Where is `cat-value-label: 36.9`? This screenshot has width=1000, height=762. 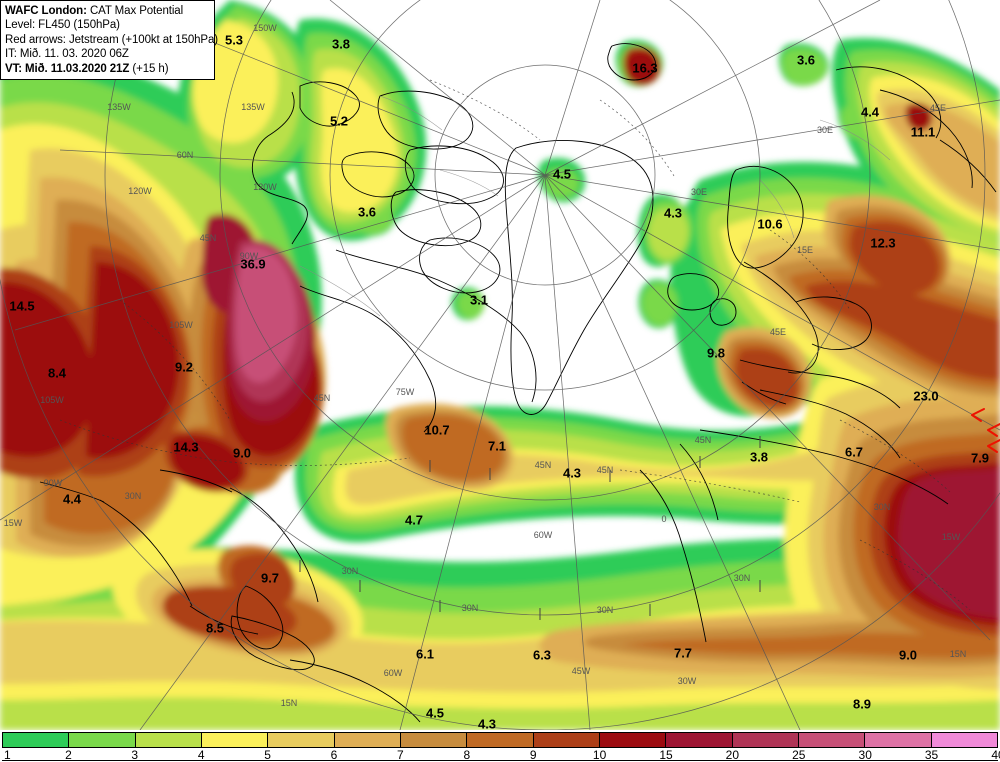 cat-value-label: 36.9 is located at coordinates (253, 264).